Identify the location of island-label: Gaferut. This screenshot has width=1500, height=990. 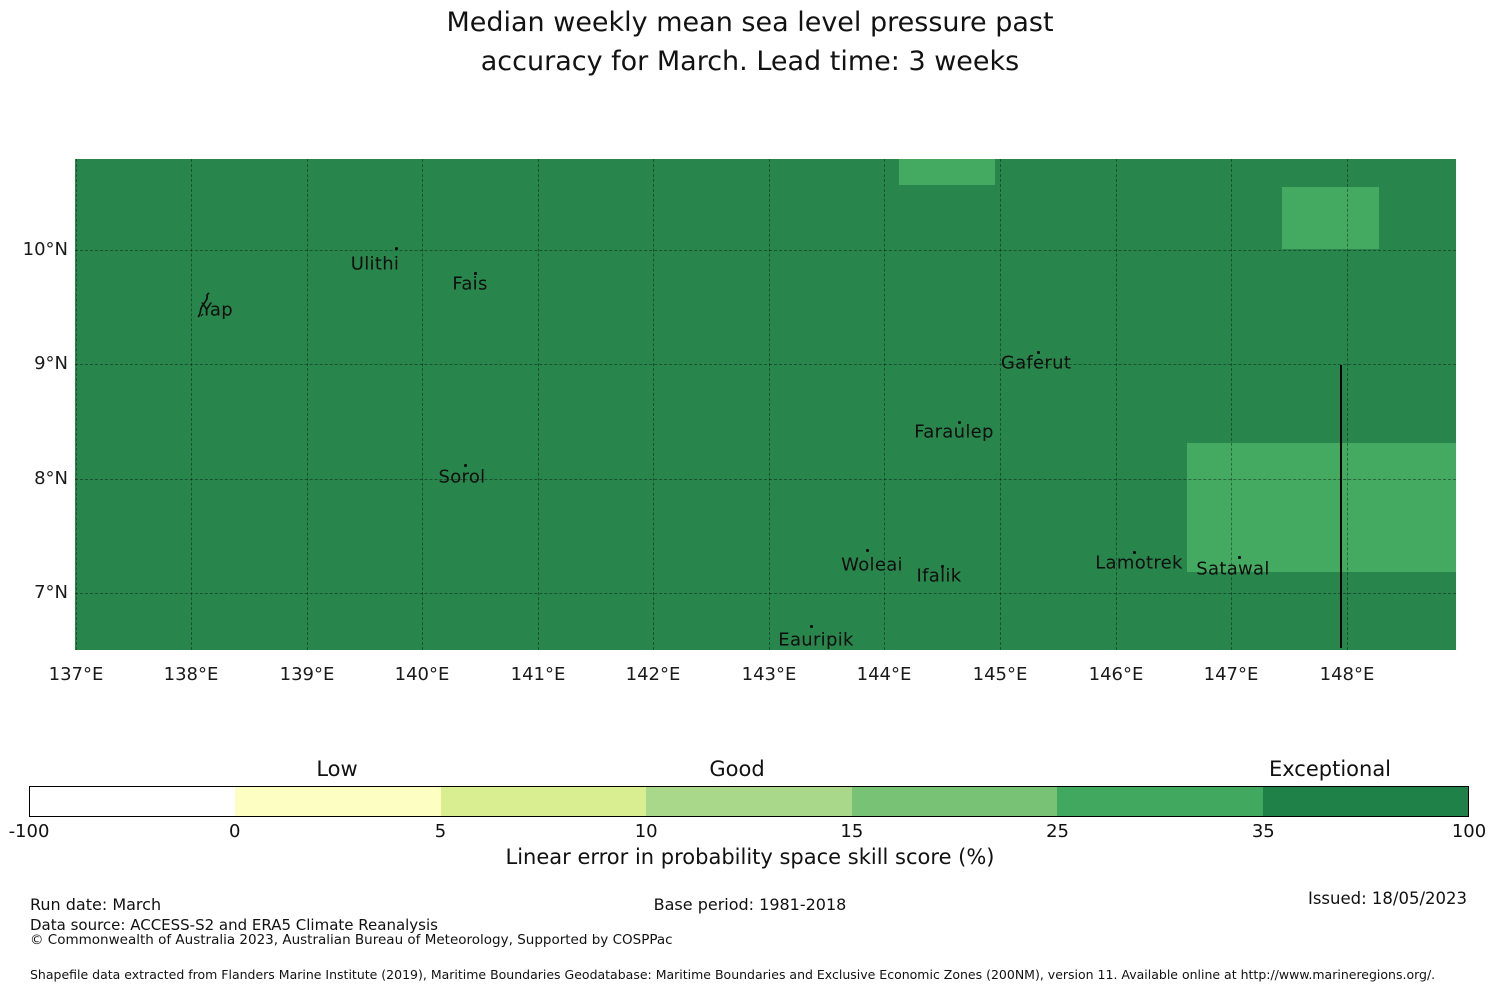
(1036, 363).